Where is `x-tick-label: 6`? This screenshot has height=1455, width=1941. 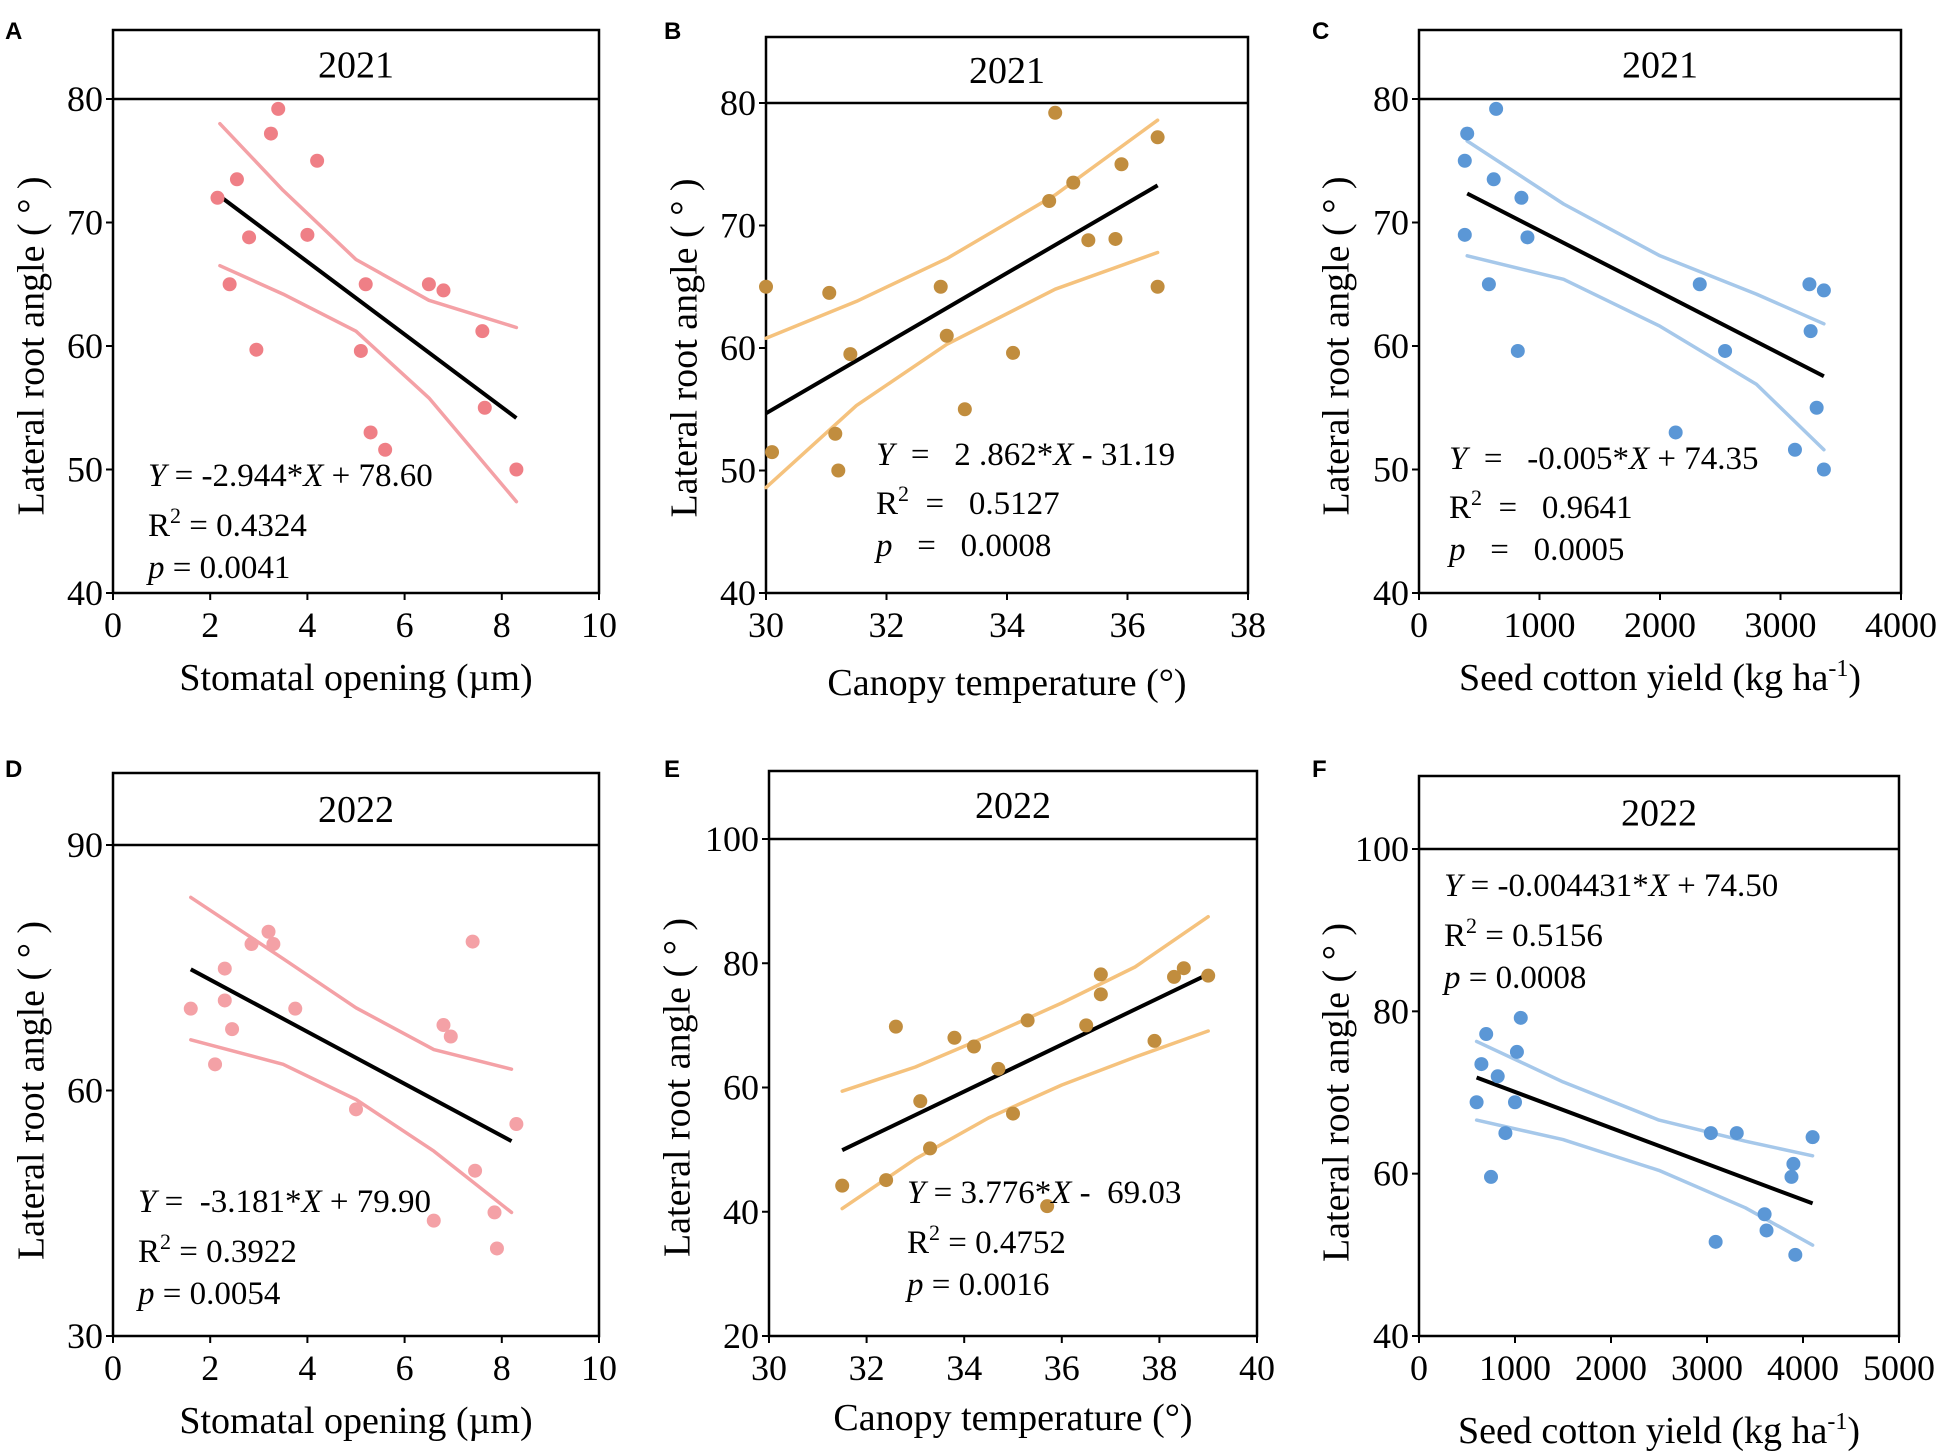 x-tick-label: 6 is located at coordinates (405, 625).